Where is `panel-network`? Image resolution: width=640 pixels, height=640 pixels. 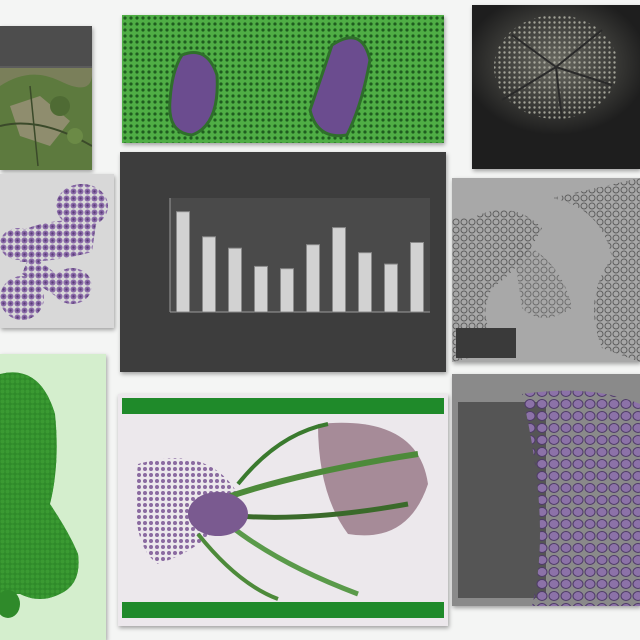 panel-network is located at coordinates (546, 270).